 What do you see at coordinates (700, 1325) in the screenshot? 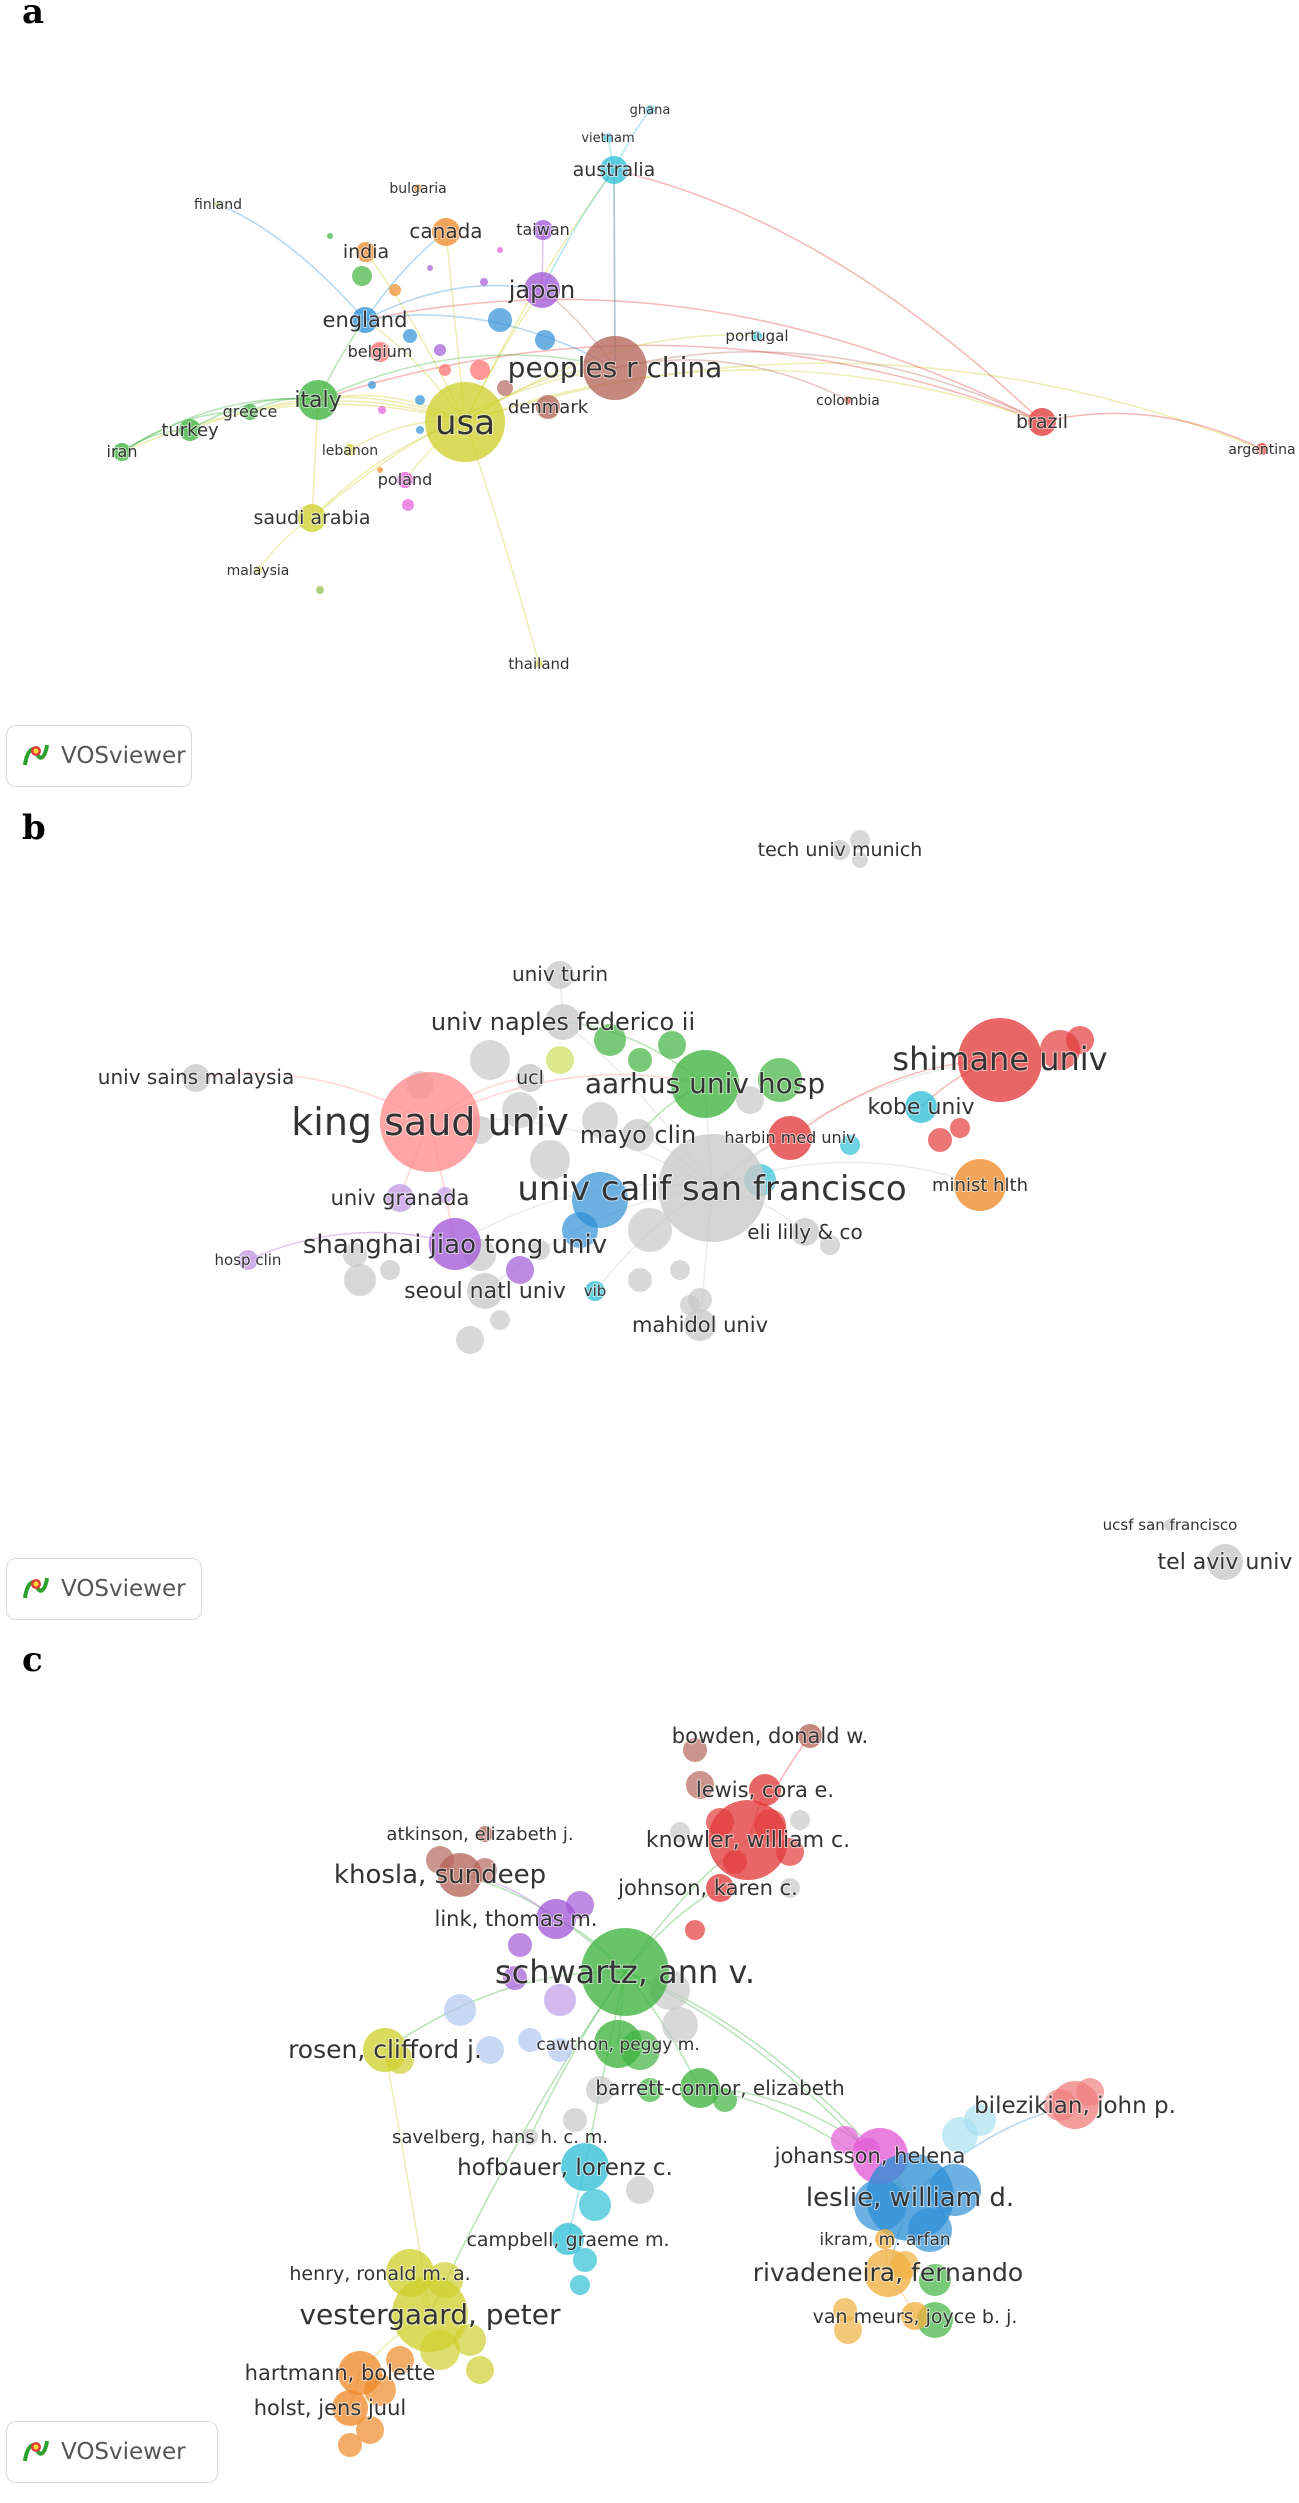
I see `node-mahidol-univ` at bounding box center [700, 1325].